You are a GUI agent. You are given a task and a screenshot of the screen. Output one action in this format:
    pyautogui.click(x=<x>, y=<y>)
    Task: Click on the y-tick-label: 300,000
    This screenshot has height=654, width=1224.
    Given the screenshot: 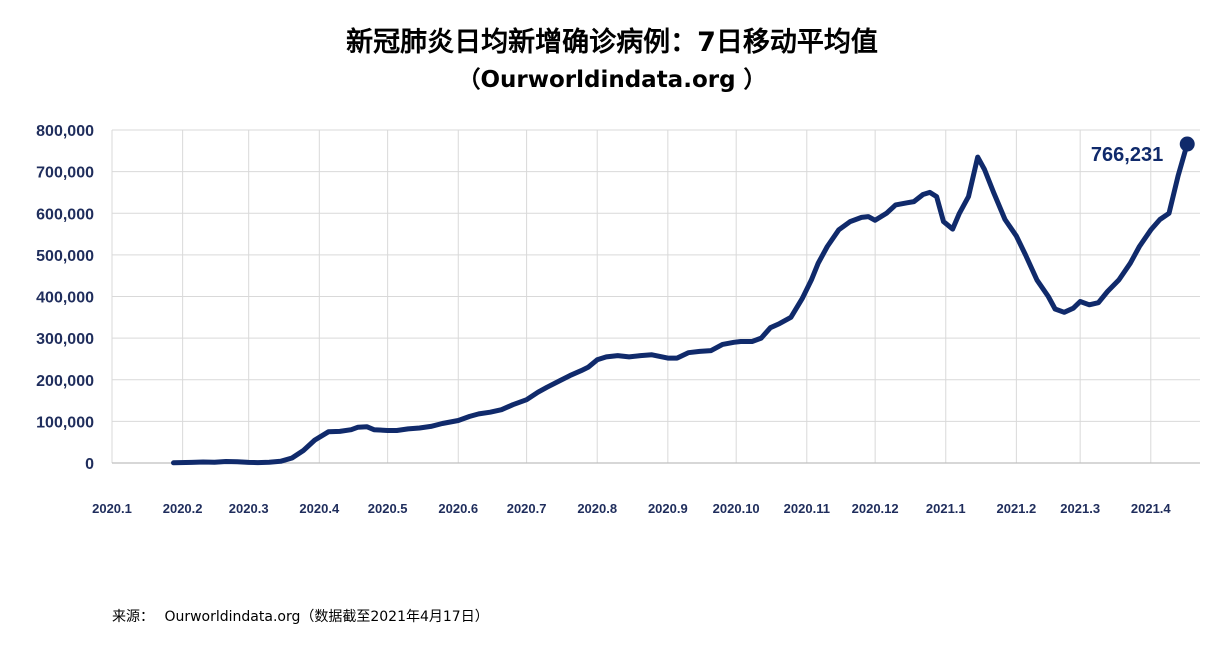 What is the action you would take?
    pyautogui.click(x=65, y=339)
    